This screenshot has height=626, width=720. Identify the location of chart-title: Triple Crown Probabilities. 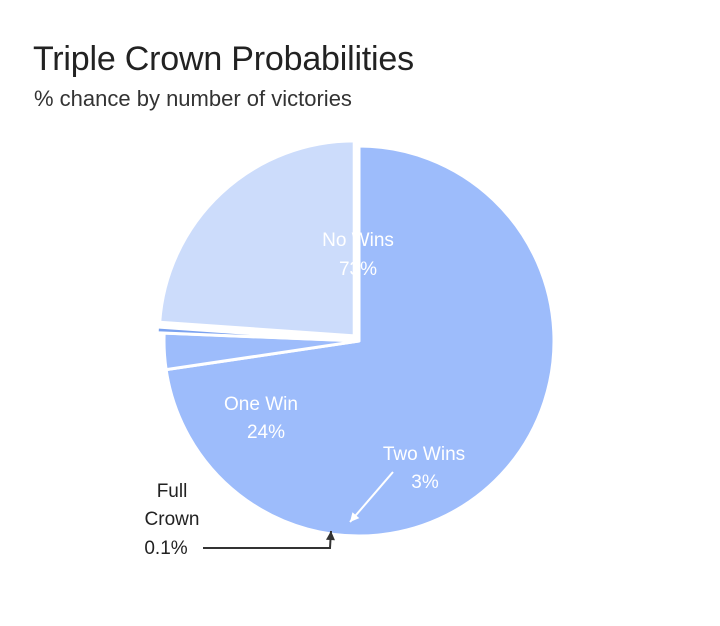
(223, 59).